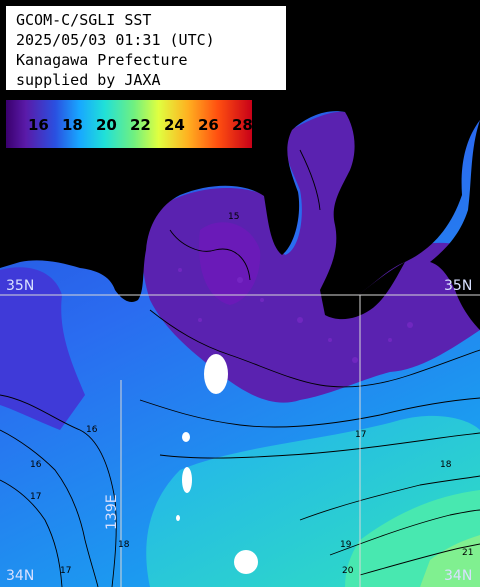  What do you see at coordinates (106, 125) in the screenshot?
I see `legend-tick: 20` at bounding box center [106, 125].